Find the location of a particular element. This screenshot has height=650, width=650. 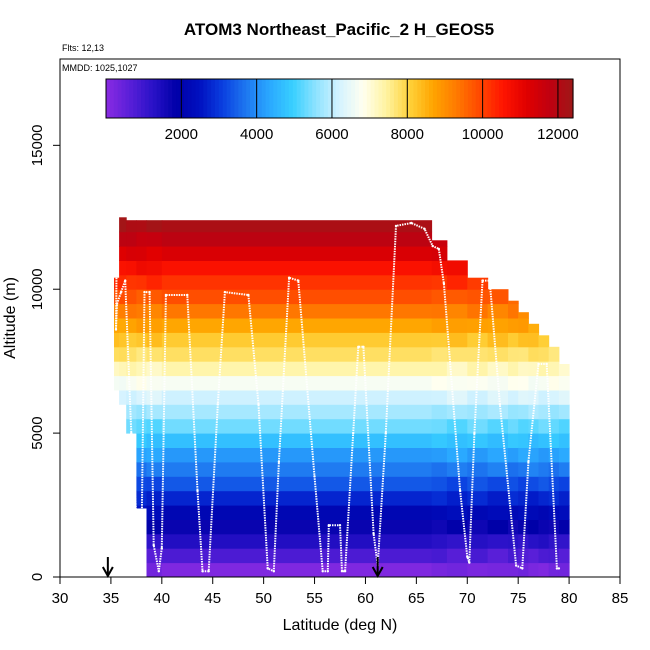

colorbar-tick-label: 6000 is located at coordinates (331, 134).